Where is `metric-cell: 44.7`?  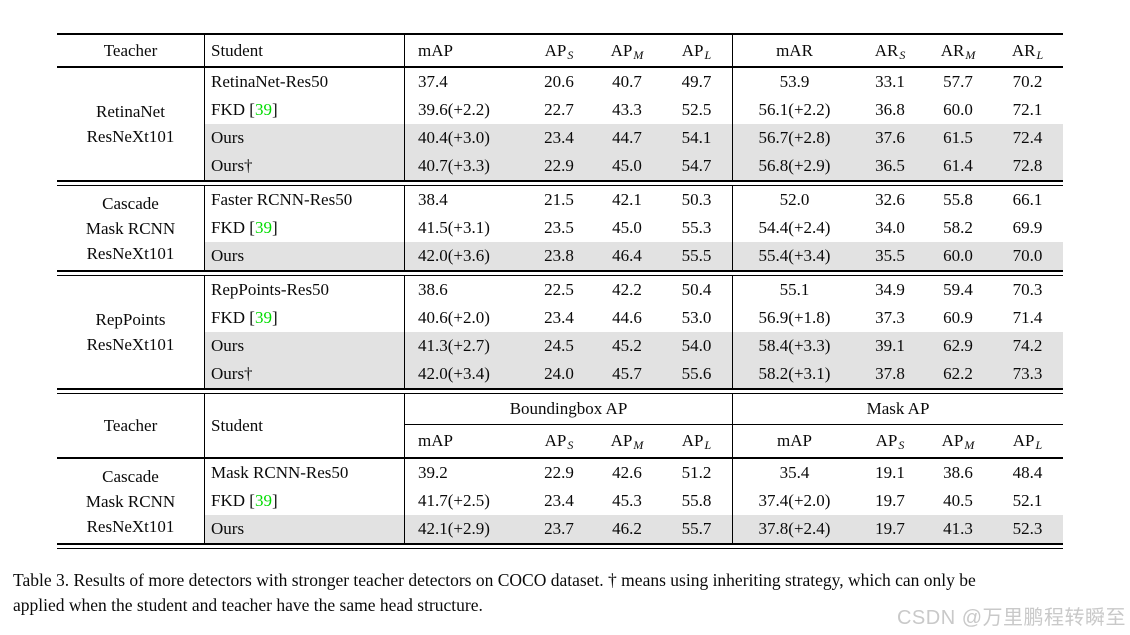 metric-cell: 44.7 is located at coordinates (627, 137).